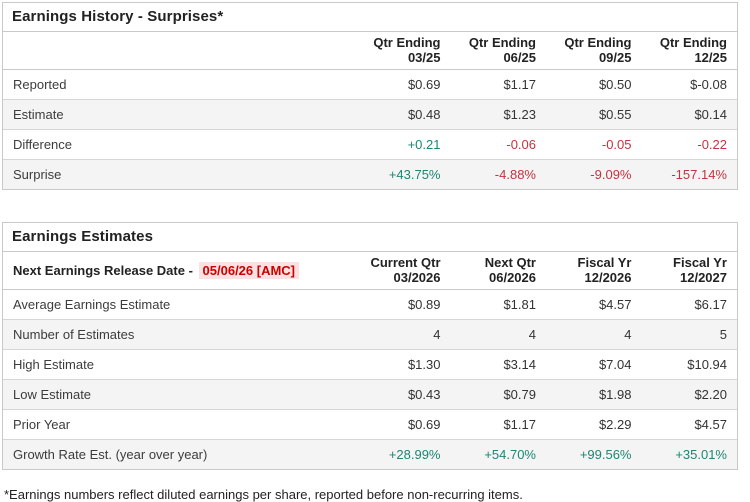 This screenshot has width=750, height=502. I want to click on cell-value: $-0.08, so click(689, 84).